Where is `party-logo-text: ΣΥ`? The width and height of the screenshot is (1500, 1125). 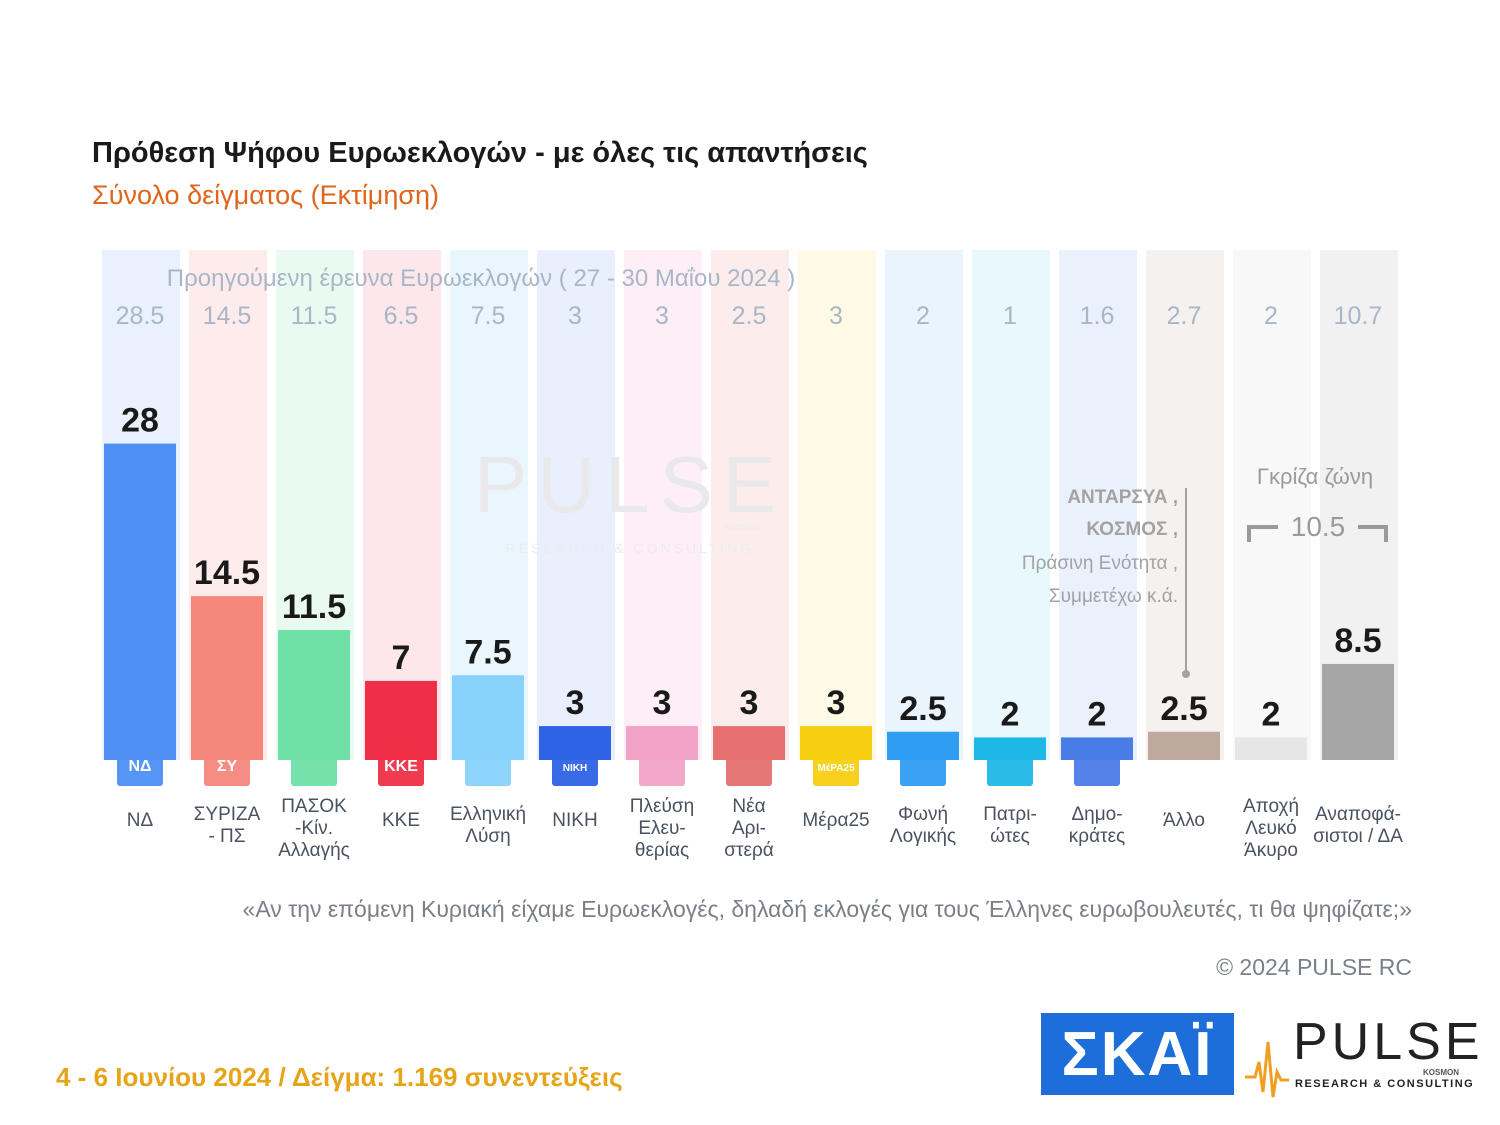 party-logo-text: ΣΥ is located at coordinates (227, 766).